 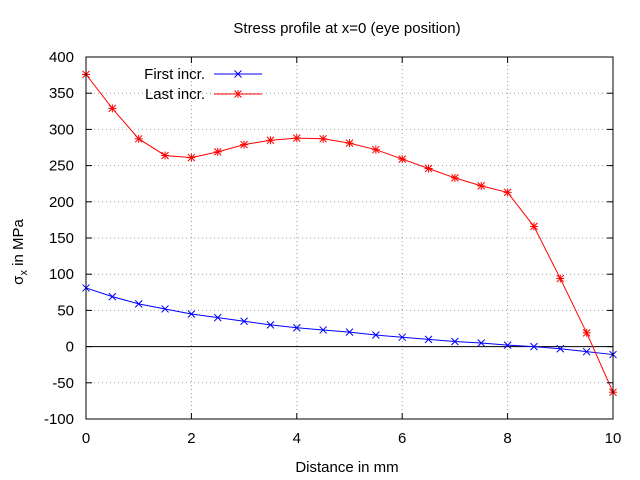 I want to click on x-tick-label: 6, so click(x=402, y=438).